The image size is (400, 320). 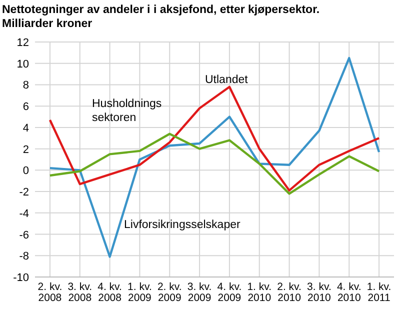 What do you see at coordinates (289, 292) in the screenshot?
I see `x-tick-label: 2. kv. 2010` at bounding box center [289, 292].